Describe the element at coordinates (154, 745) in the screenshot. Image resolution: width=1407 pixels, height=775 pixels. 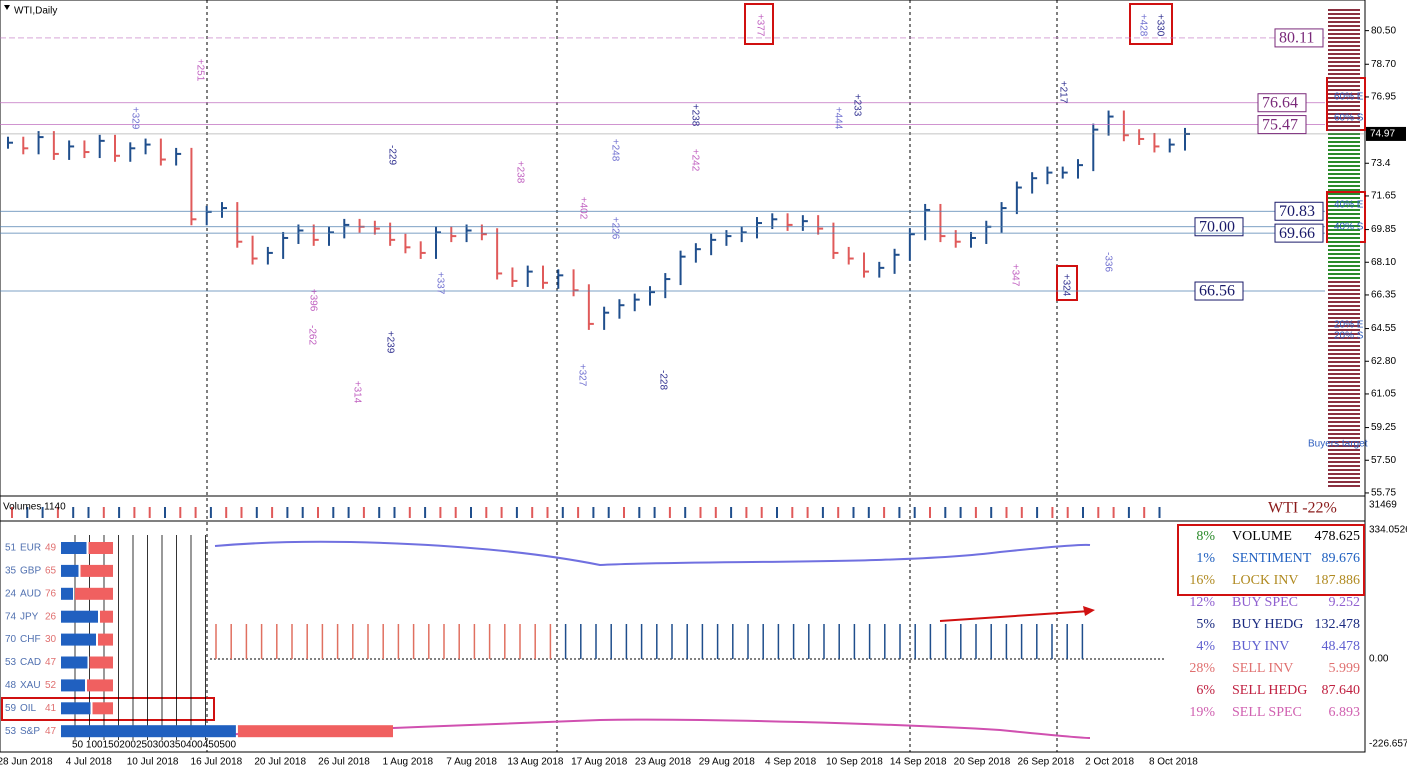
I see `strength-scale: 50 100150200250300350400450500` at that location.